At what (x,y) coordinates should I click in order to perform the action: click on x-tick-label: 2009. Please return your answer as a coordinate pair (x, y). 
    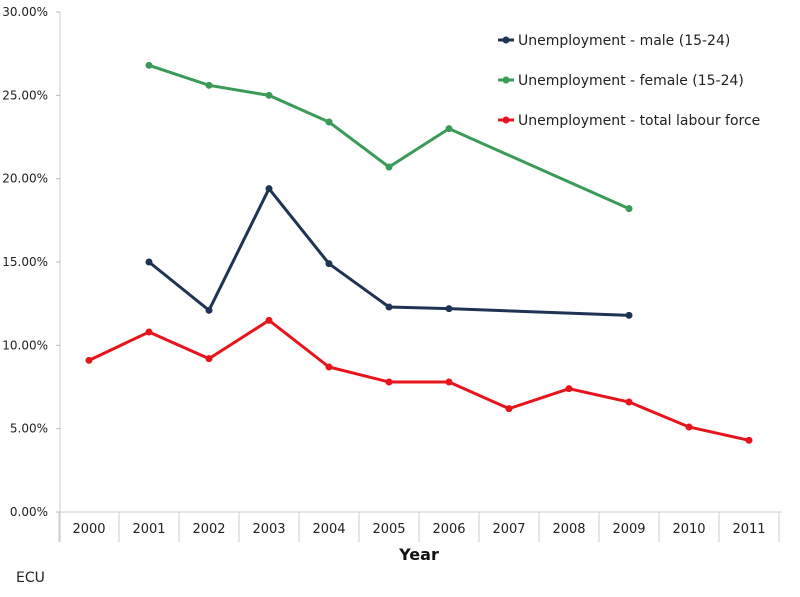
    Looking at the image, I should click on (628, 529).